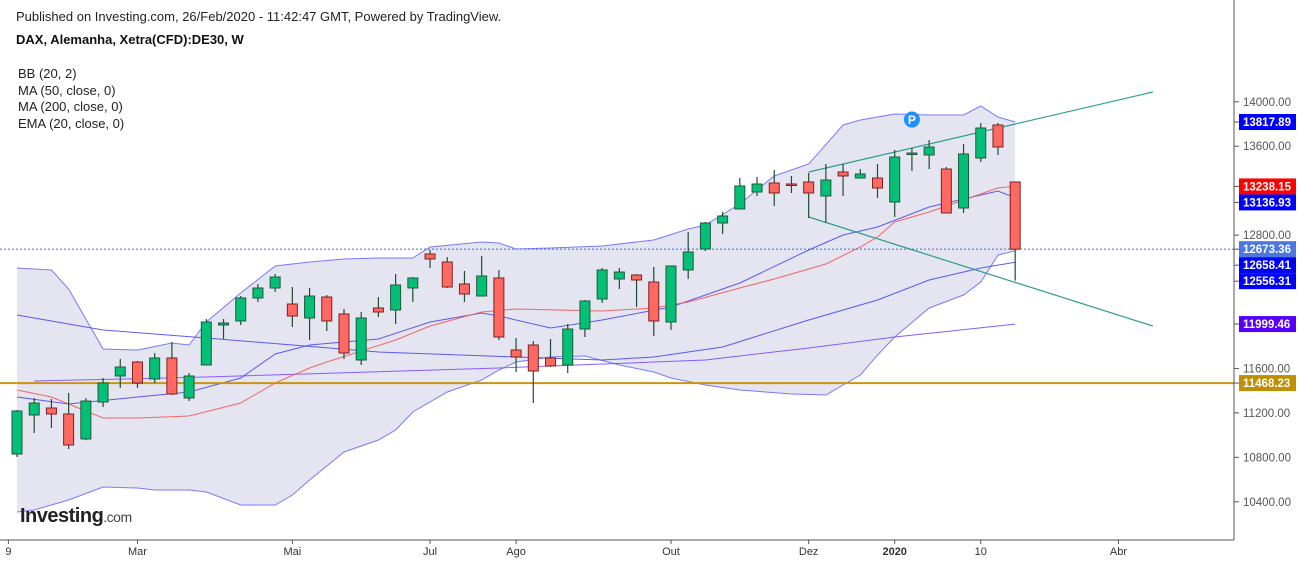  Describe the element at coordinates (516, 311) in the screenshot. I see `ma50-line` at that location.